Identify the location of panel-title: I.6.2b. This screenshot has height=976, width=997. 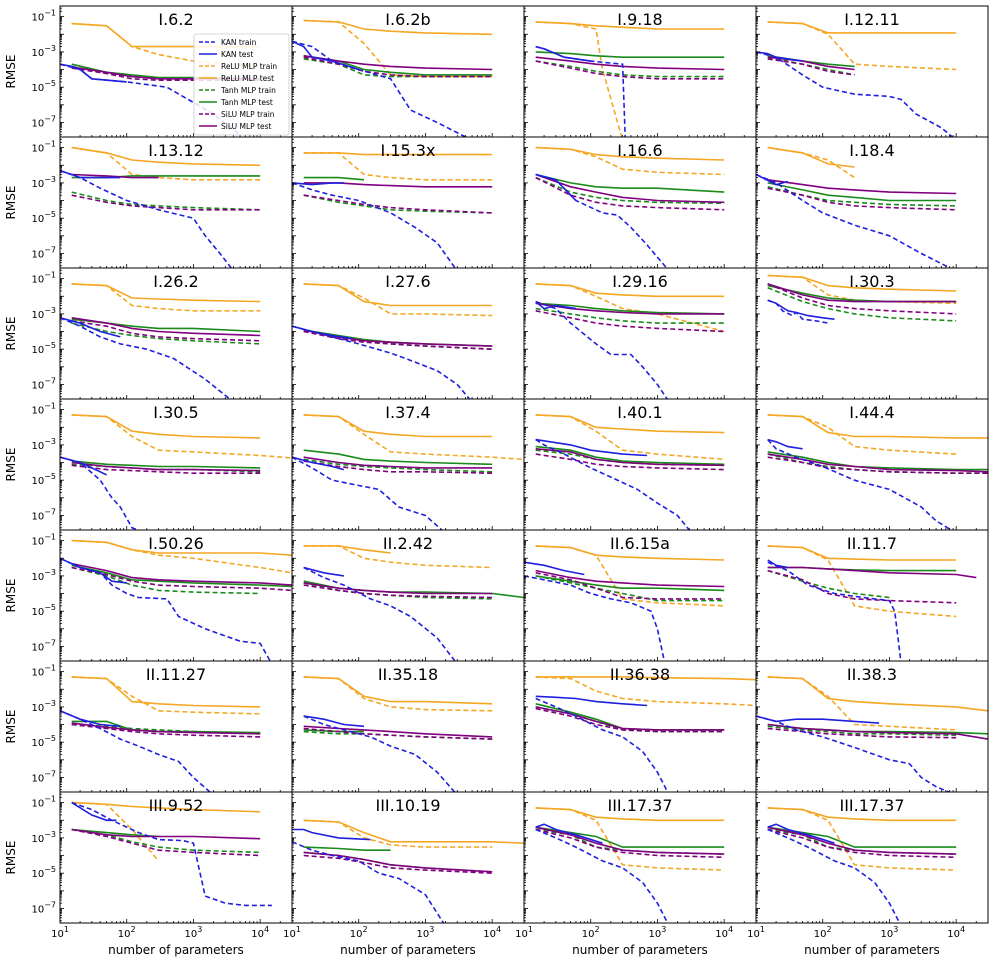
(407, 19).